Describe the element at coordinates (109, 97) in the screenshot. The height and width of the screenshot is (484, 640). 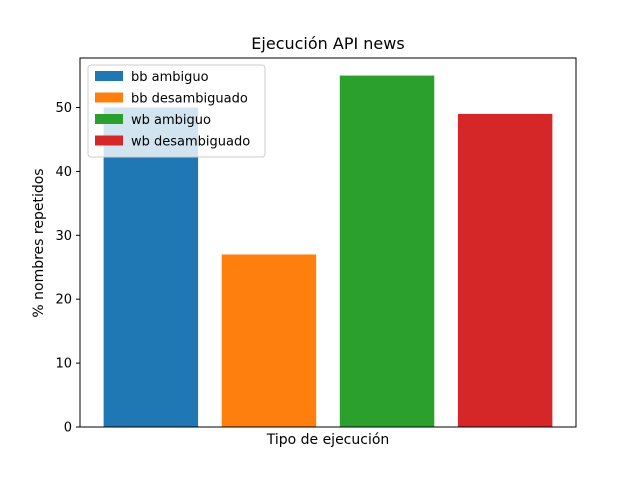
I see `legend-swatch-bb-desambiguado` at that location.